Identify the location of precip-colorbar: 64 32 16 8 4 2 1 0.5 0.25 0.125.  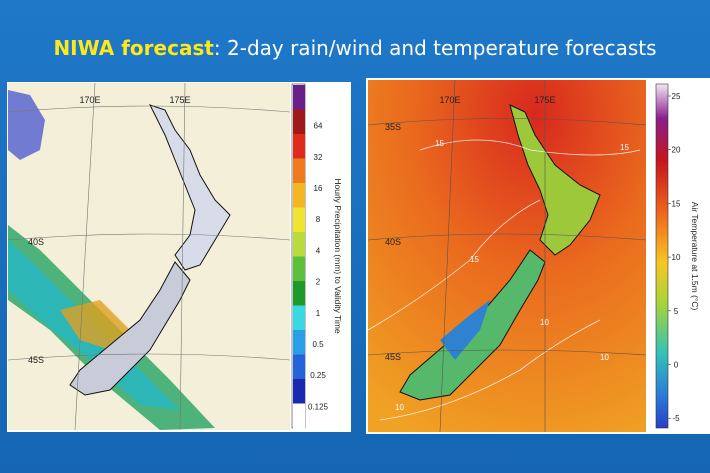
(311, 257).